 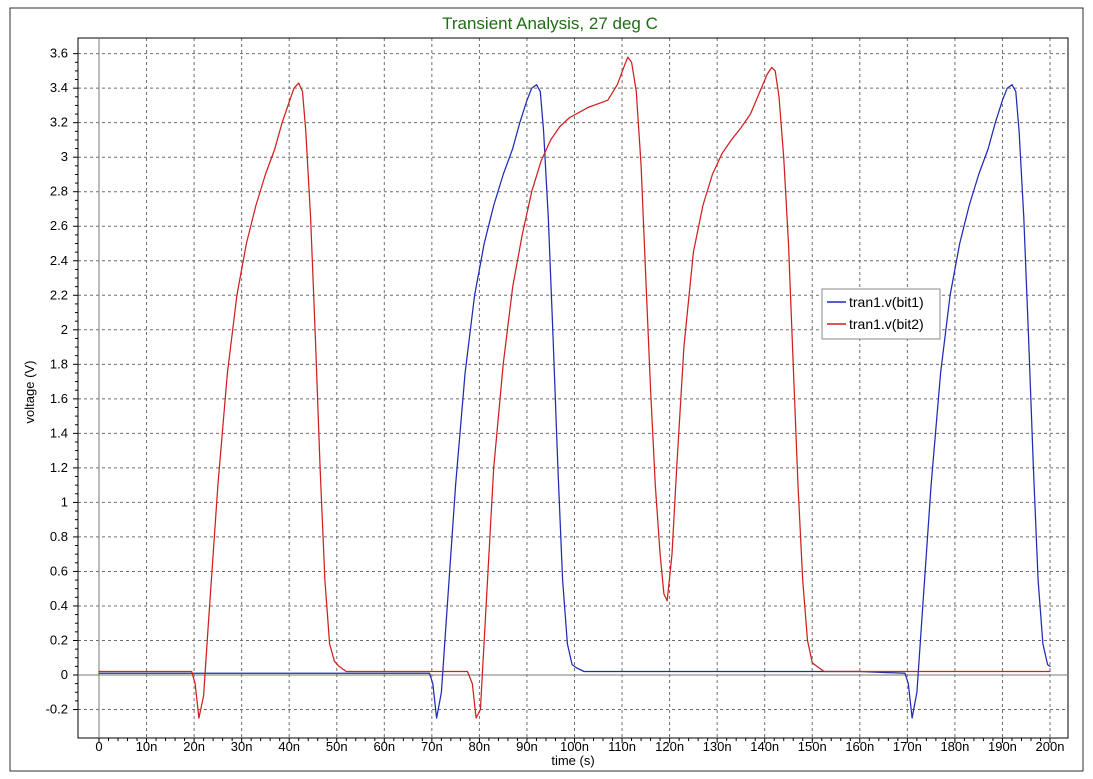 What do you see at coordinates (242, 746) in the screenshot?
I see `x-tick-label: 30n` at bounding box center [242, 746].